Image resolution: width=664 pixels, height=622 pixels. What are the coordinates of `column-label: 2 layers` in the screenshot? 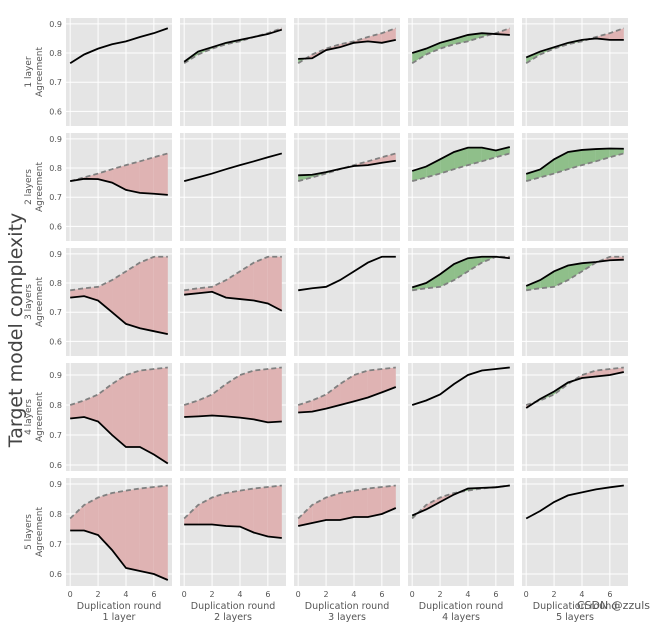 It's located at (233, 617).